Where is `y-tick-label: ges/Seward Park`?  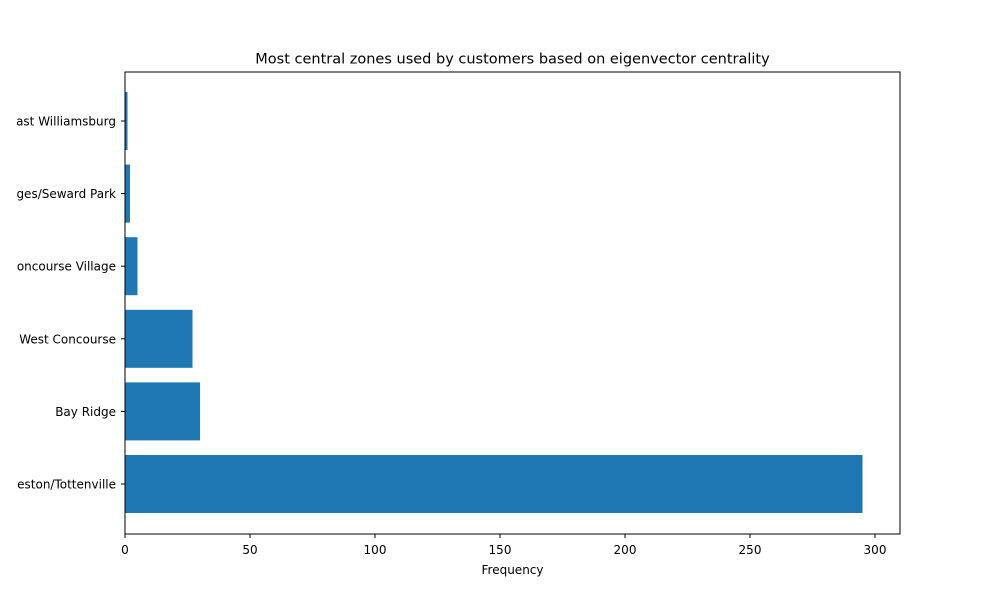
y-tick-label: ges/Seward Park is located at coordinates (66, 194).